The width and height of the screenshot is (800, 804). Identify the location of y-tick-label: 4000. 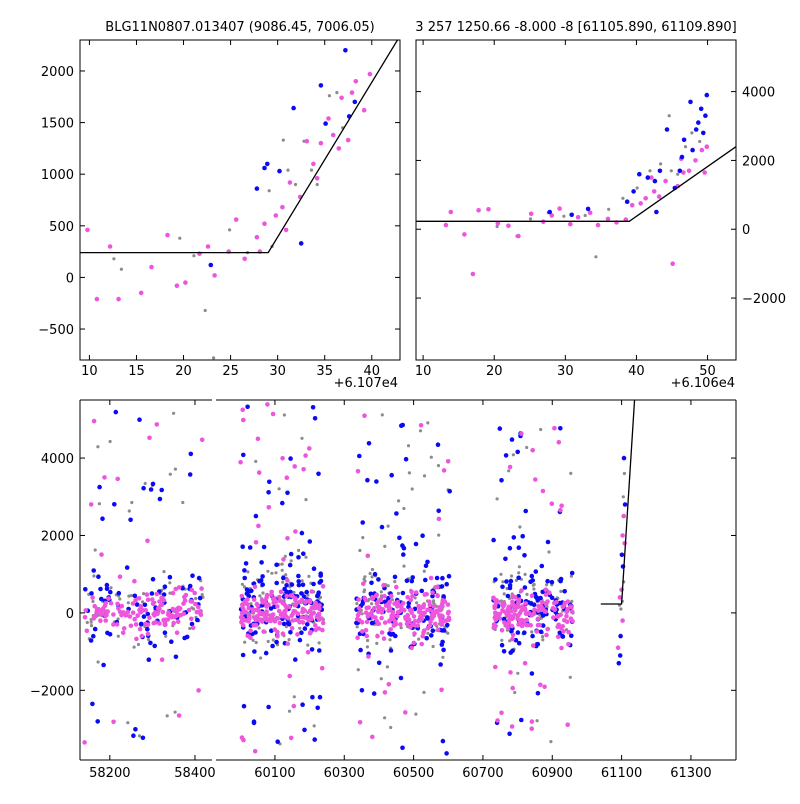
(758, 93).